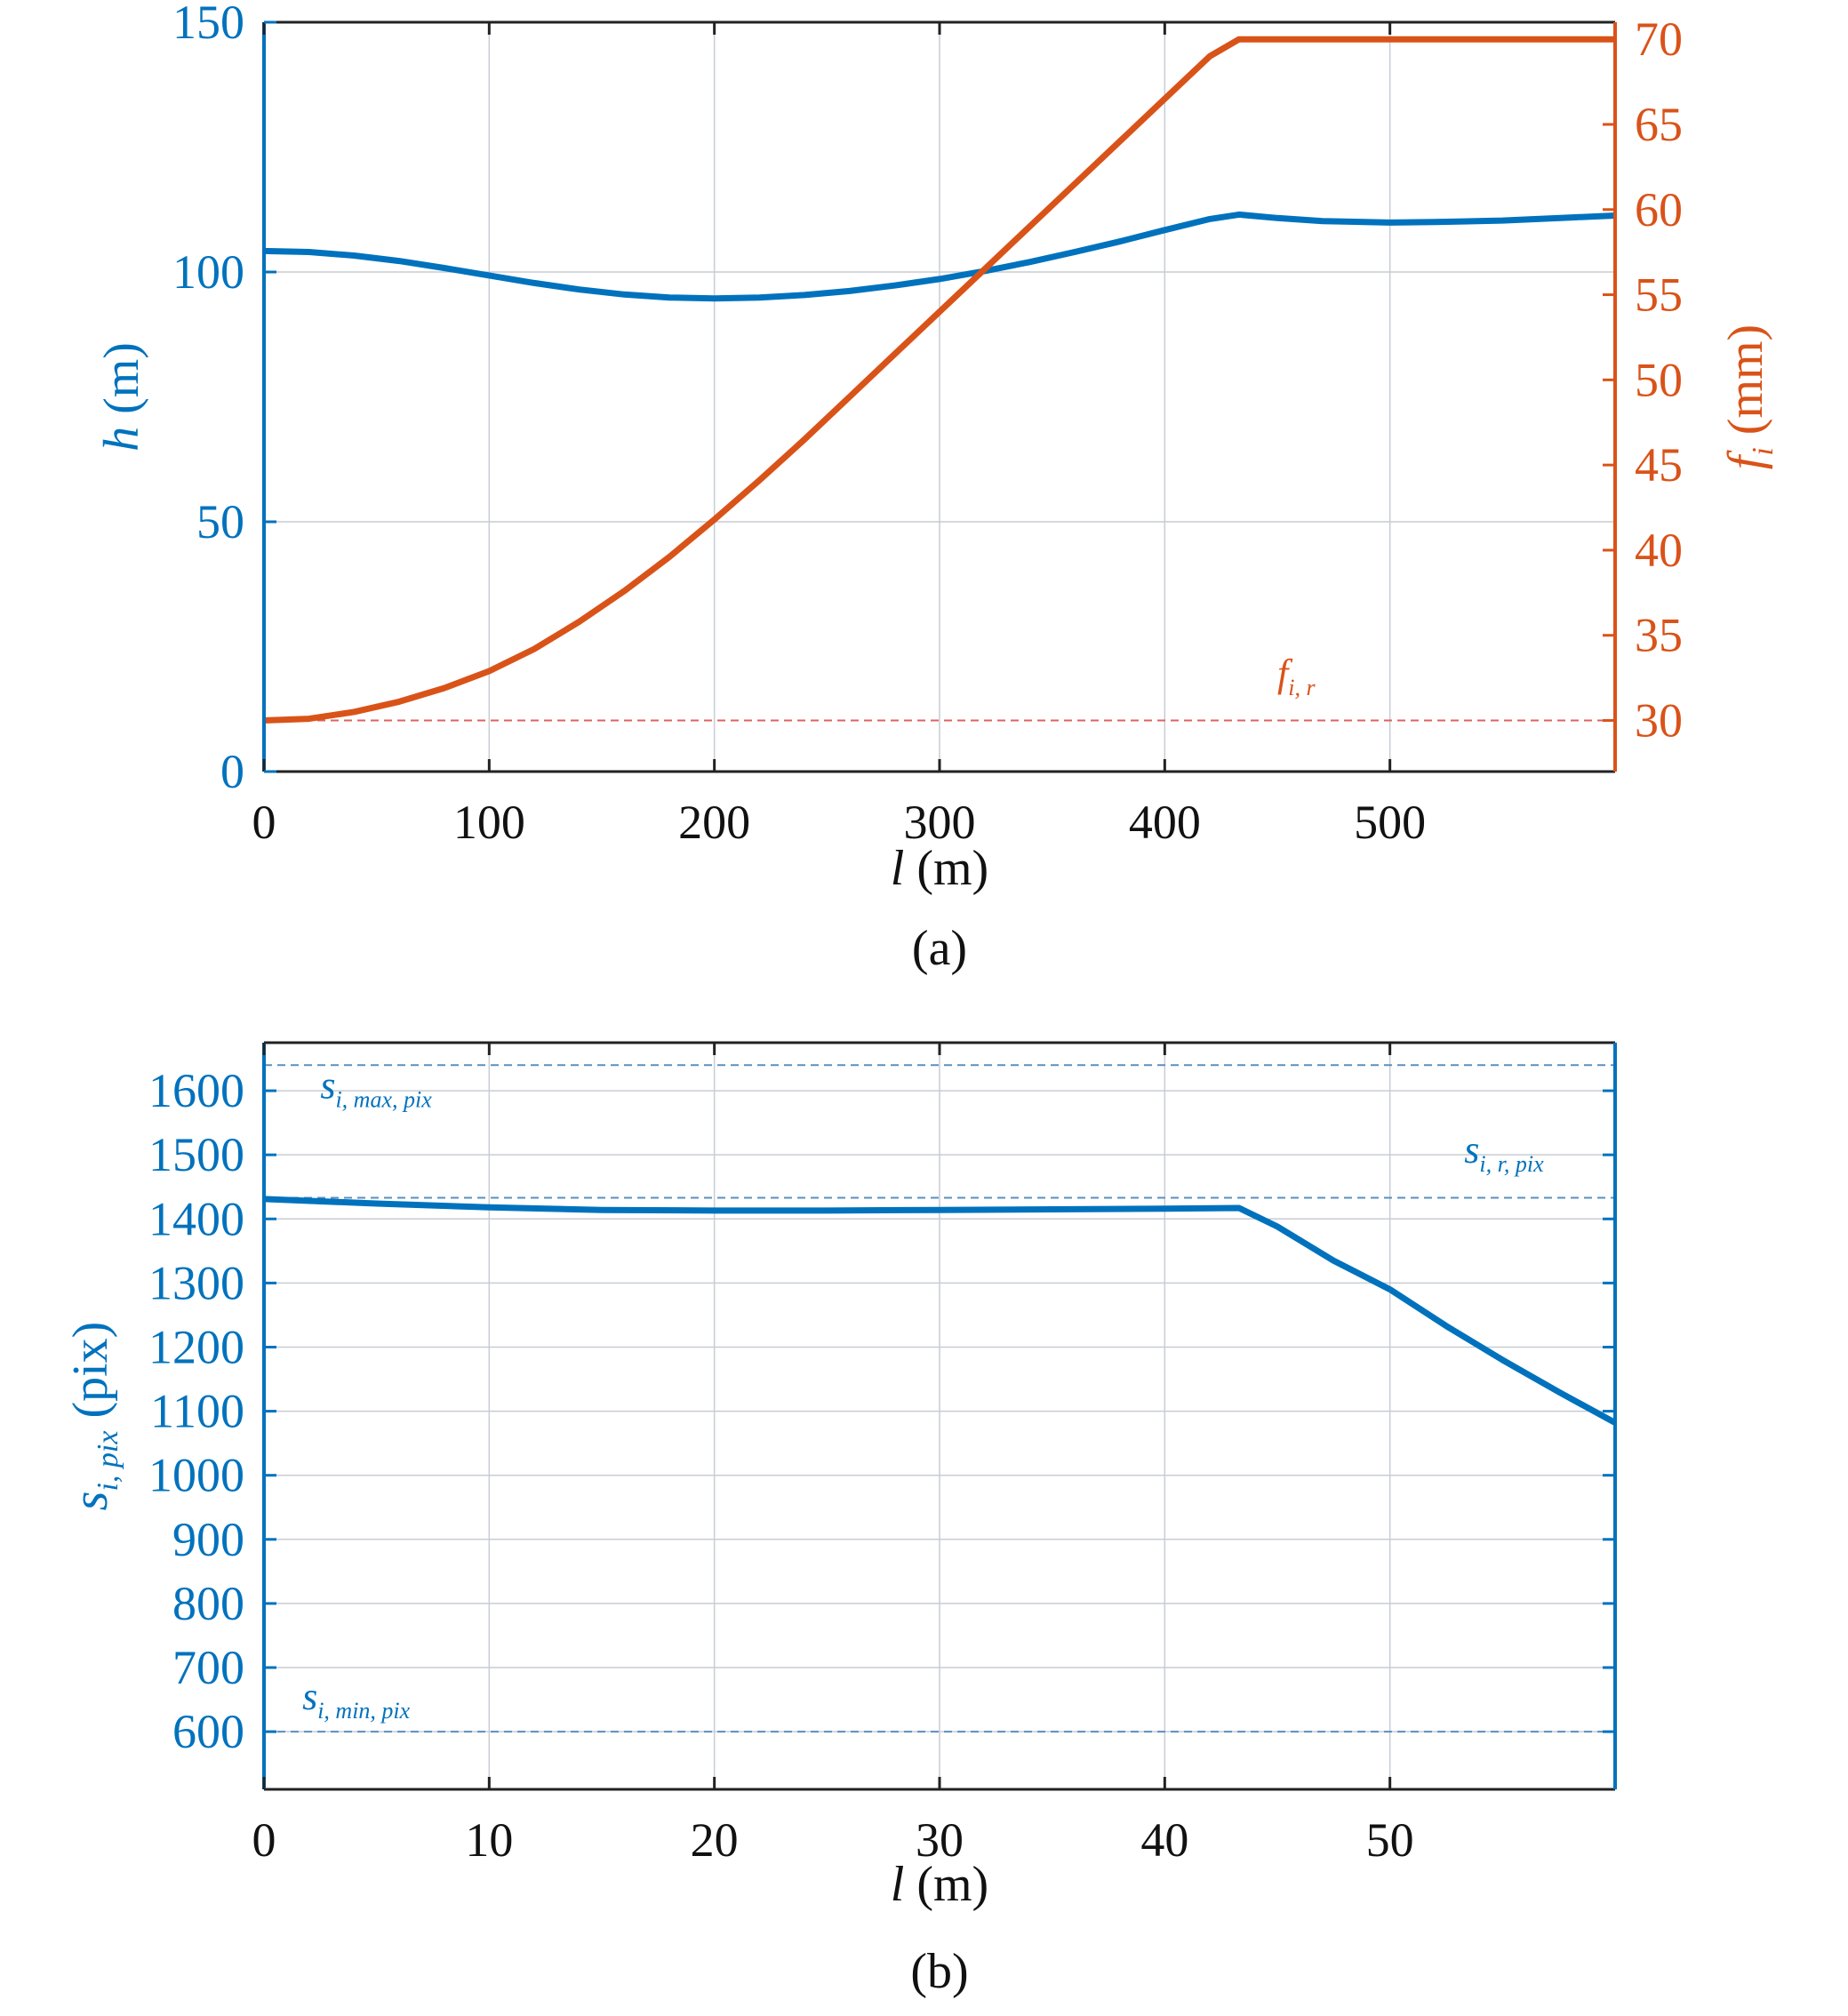  What do you see at coordinates (196, 1282) in the screenshot?
I see `y-tick-label-left: 1300` at bounding box center [196, 1282].